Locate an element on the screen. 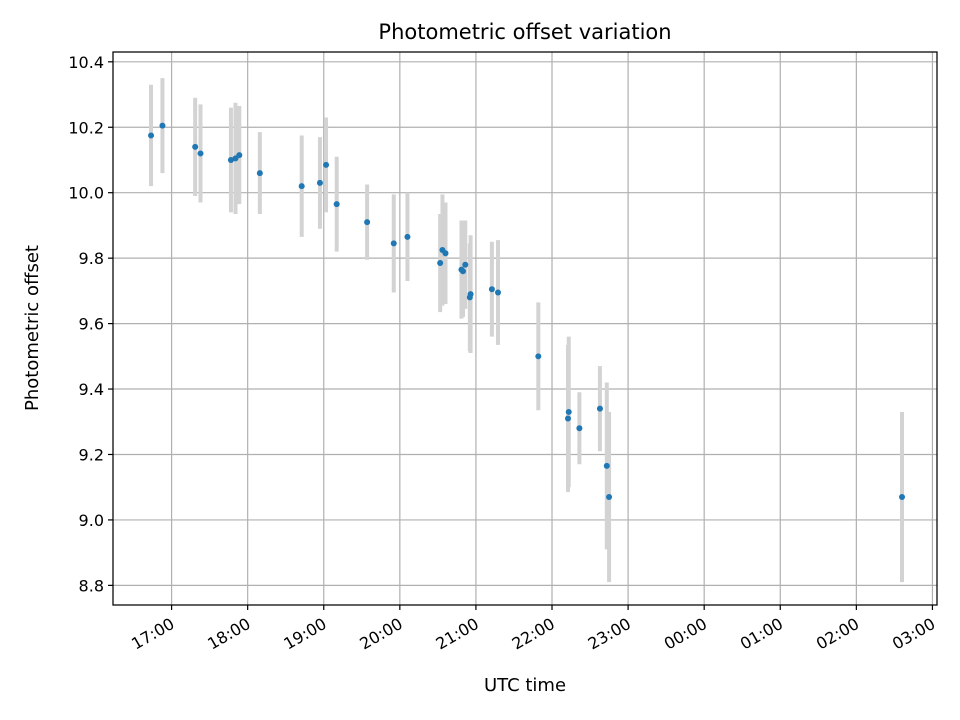 This screenshot has width=960, height=720. y-tick-label: 10.4 is located at coordinates (86, 62).